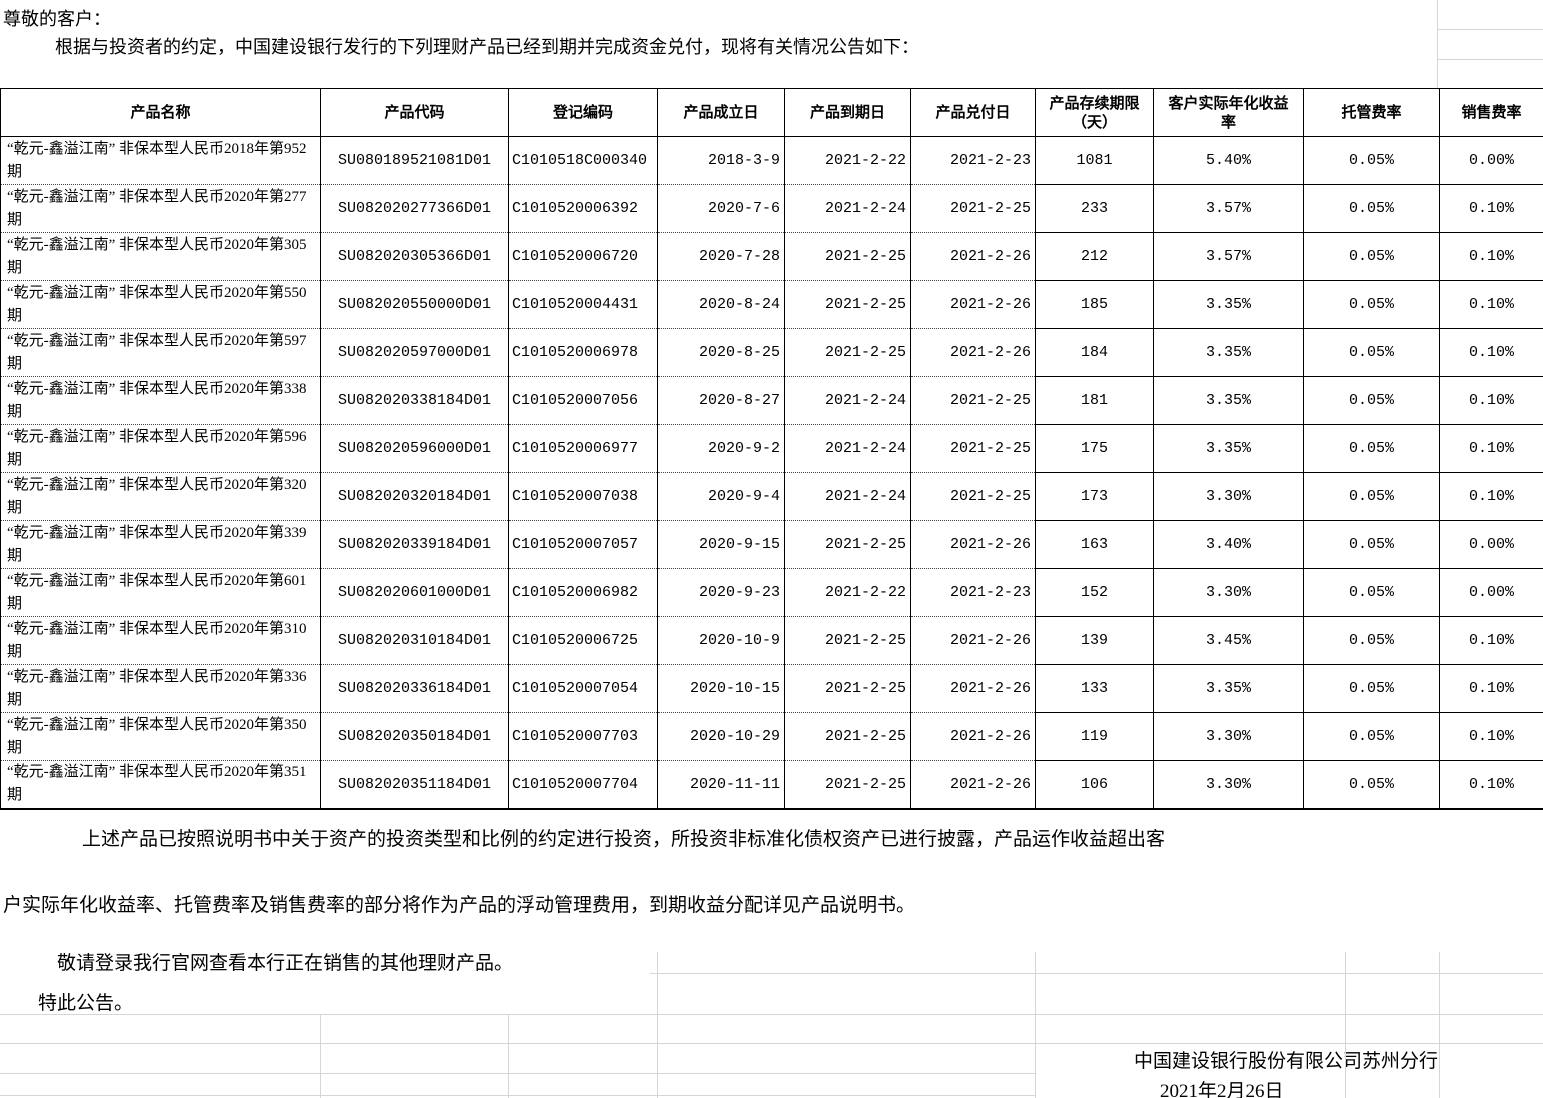 Image resolution: width=1543 pixels, height=1098 pixels. Describe the element at coordinates (583, 208) in the screenshot. I see `cell-registration-code: C1010520006392` at that location.